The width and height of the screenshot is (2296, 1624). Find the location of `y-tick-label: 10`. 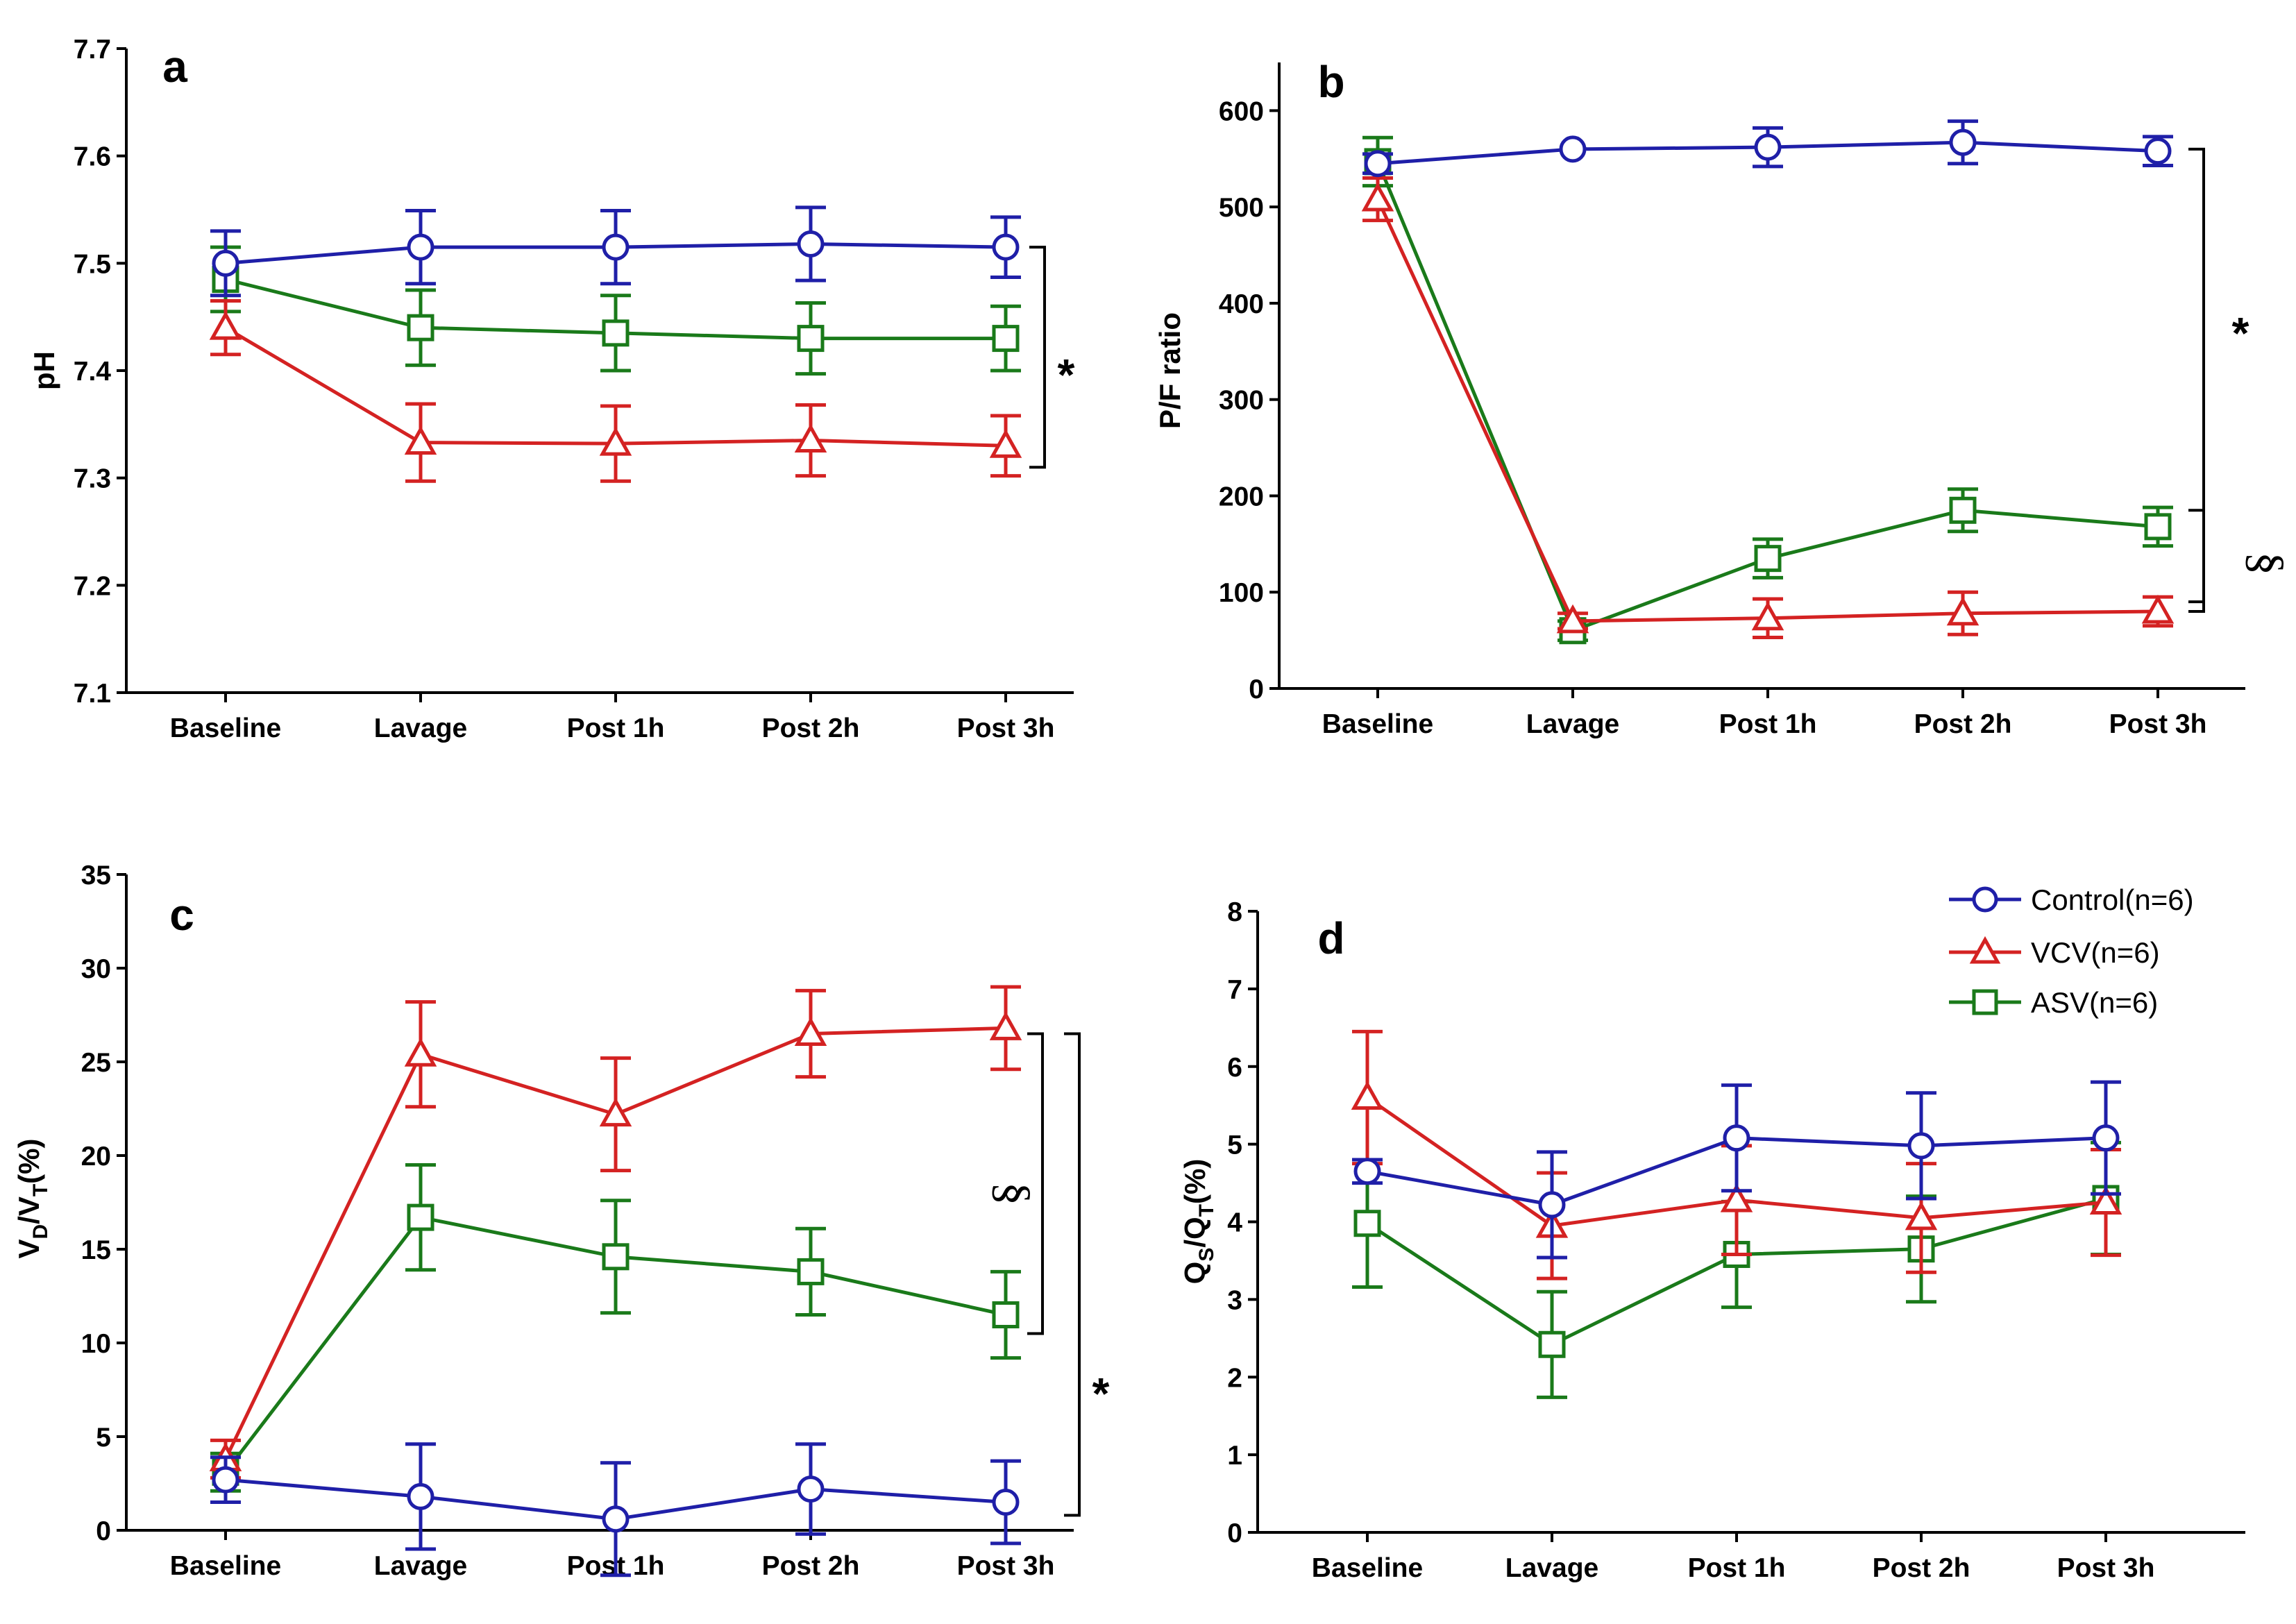

y-tick-label: 10 is located at coordinates (96, 1344).